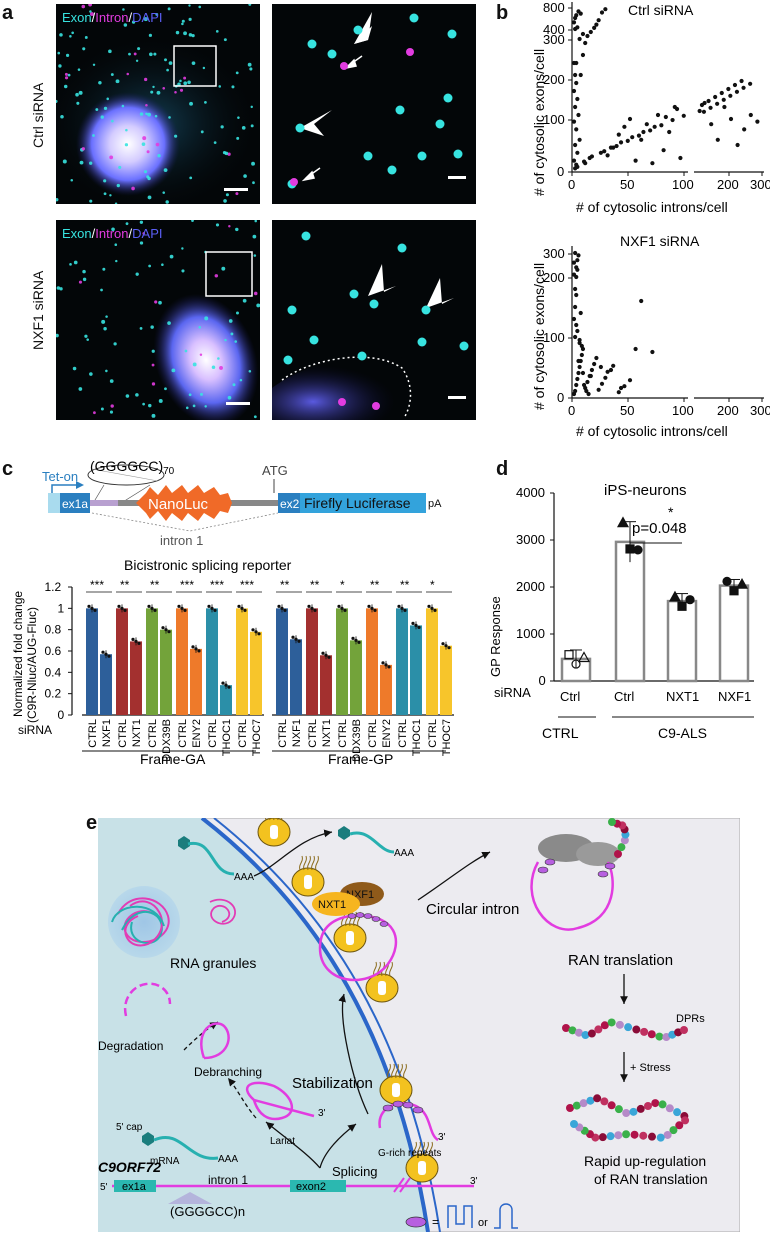  What do you see at coordinates (355, 1171) in the screenshot?
I see `splicing-label: Splicing` at bounding box center [355, 1171].